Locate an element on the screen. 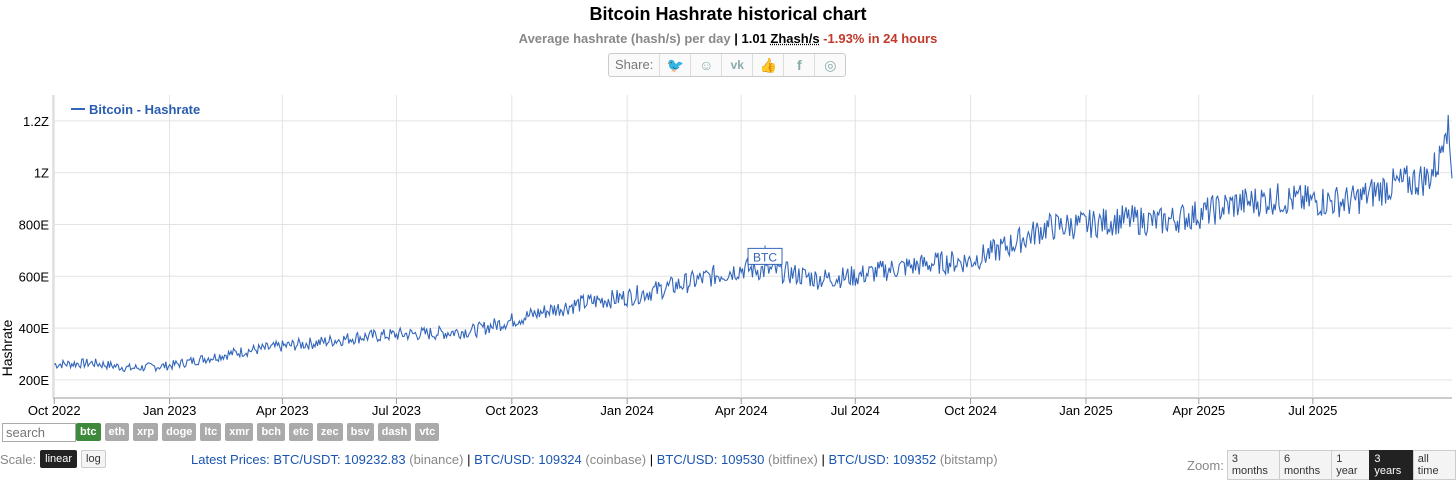  price-coinbase: BTC/USD: 109324 is located at coordinates (528, 459).